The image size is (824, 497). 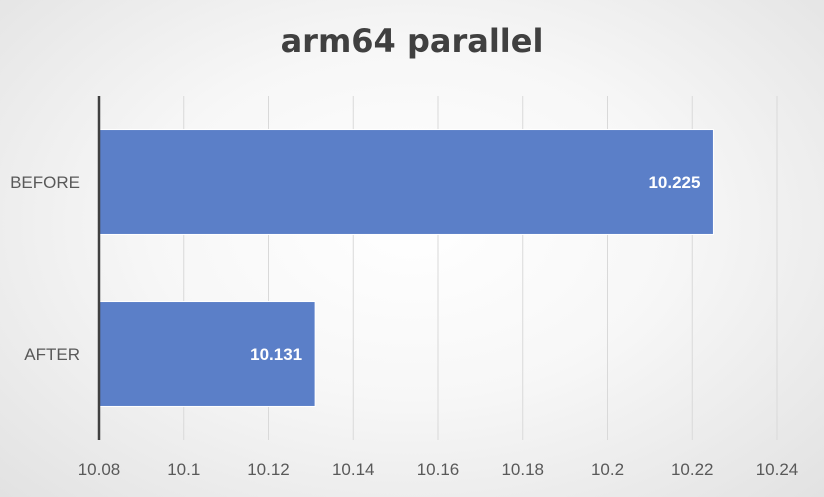 What do you see at coordinates (438, 469) in the screenshot?
I see `x-tick-label: 10.16` at bounding box center [438, 469].